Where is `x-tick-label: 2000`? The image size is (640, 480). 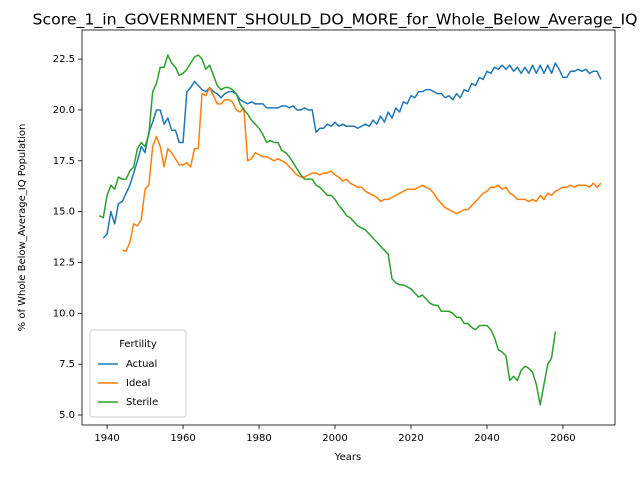
x-tick-label: 2000 is located at coordinates (334, 438).